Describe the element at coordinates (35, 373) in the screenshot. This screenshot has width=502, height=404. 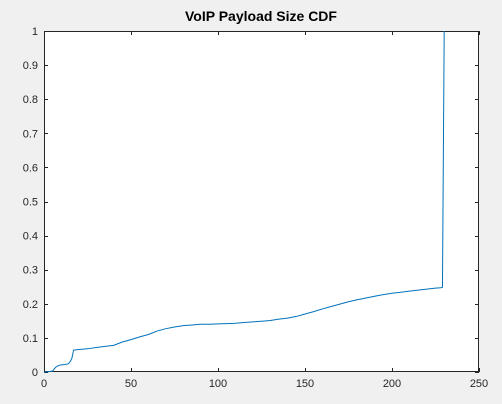
I see `y-tick-label: 0` at that location.